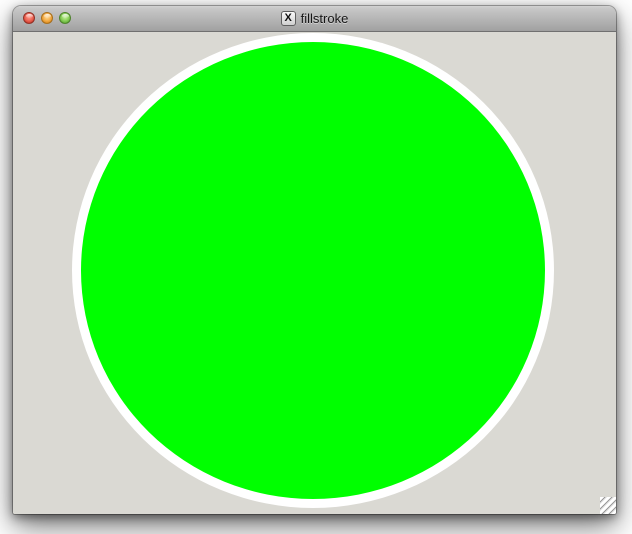 The width and height of the screenshot is (632, 534). I want to click on titlebar: X fillstroke, so click(314, 19).